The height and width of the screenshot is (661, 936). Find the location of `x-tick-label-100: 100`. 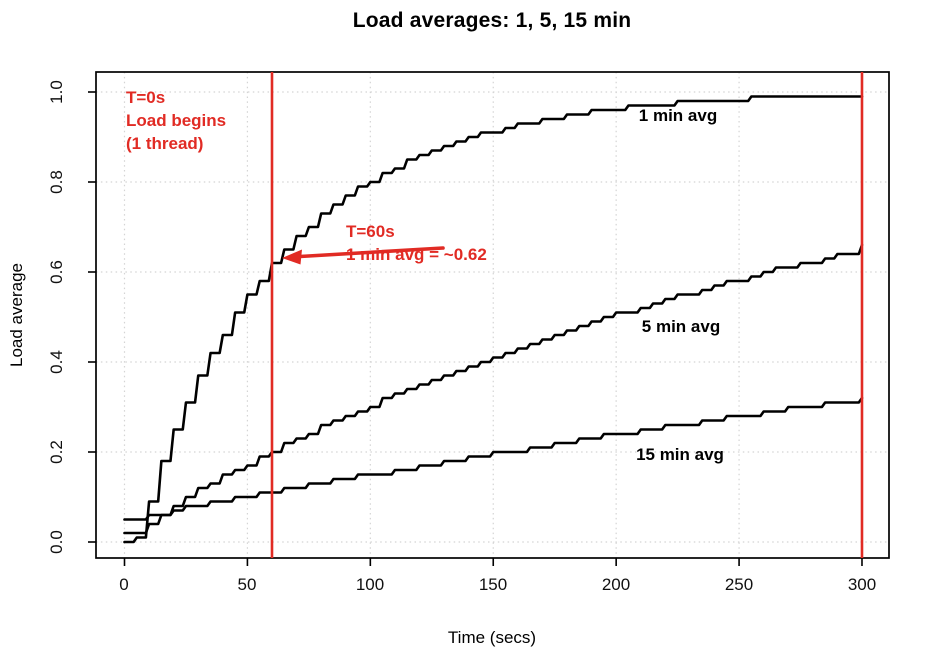

x-tick-label-100: 100 is located at coordinates (370, 584).